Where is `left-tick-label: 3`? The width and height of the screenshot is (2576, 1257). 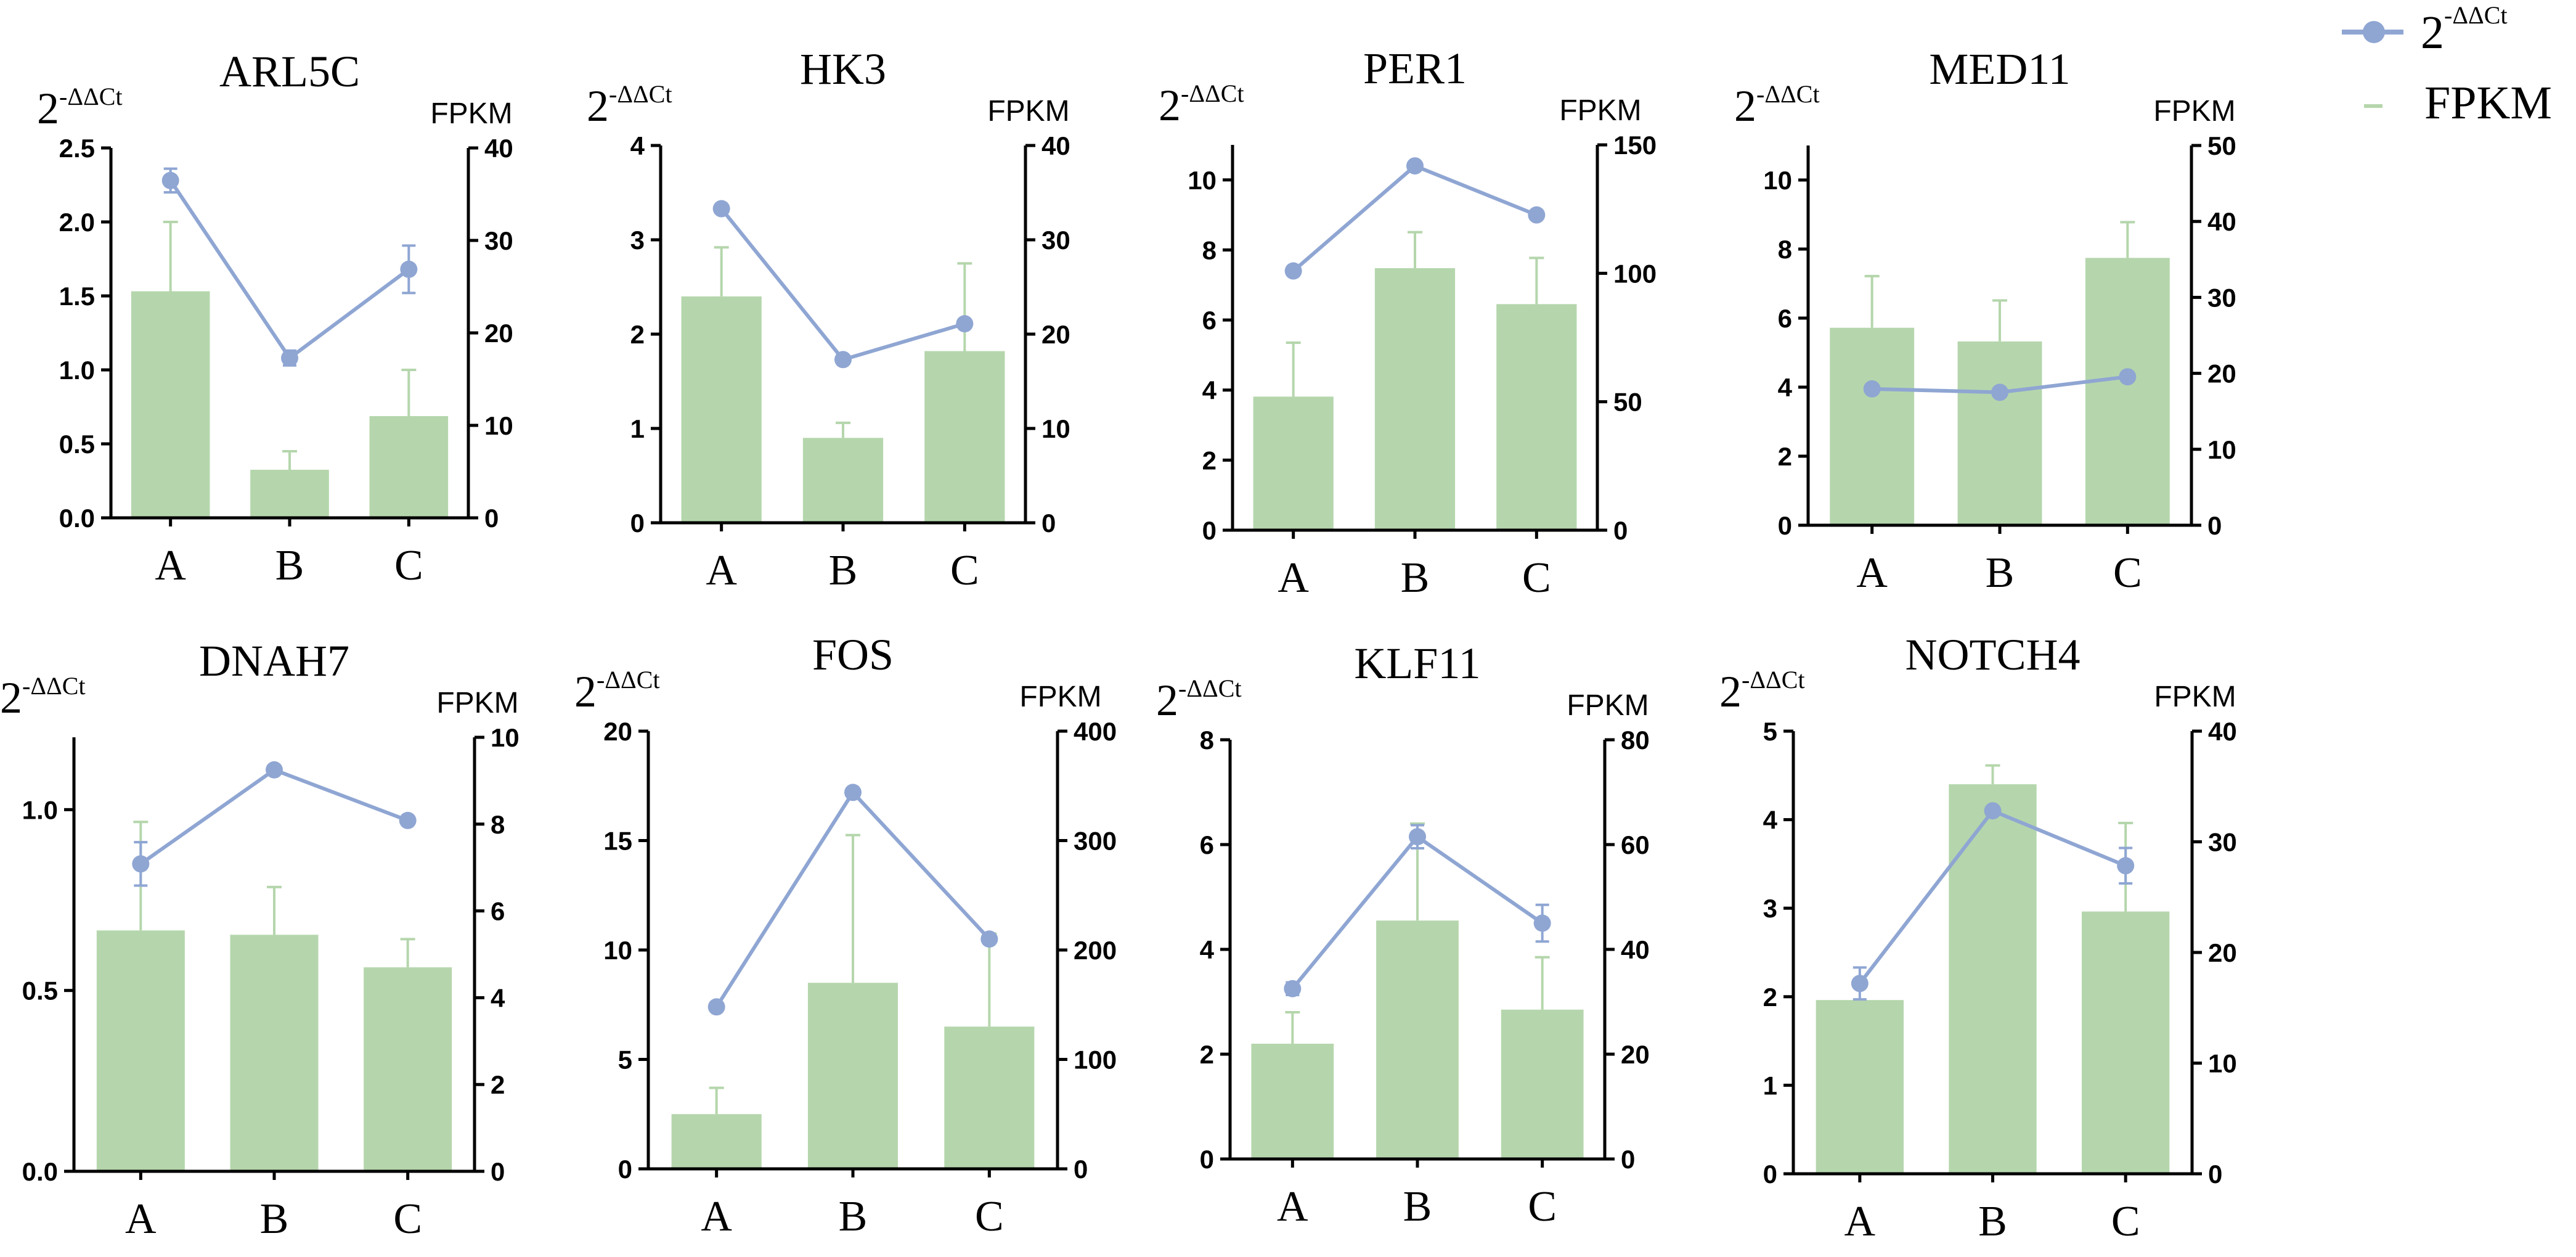 left-tick-label: 3 is located at coordinates (637, 240).